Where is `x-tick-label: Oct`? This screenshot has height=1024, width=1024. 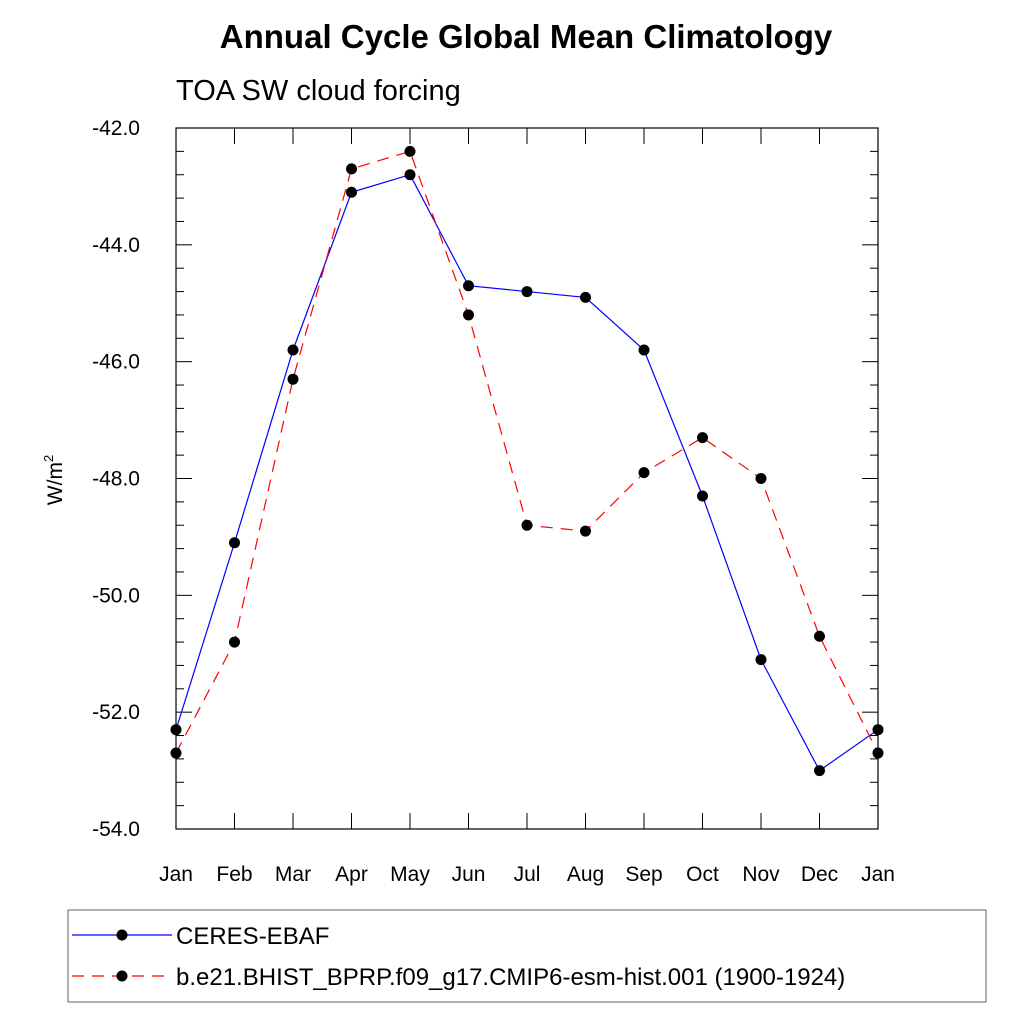
x-tick-label: Oct is located at coordinates (702, 874).